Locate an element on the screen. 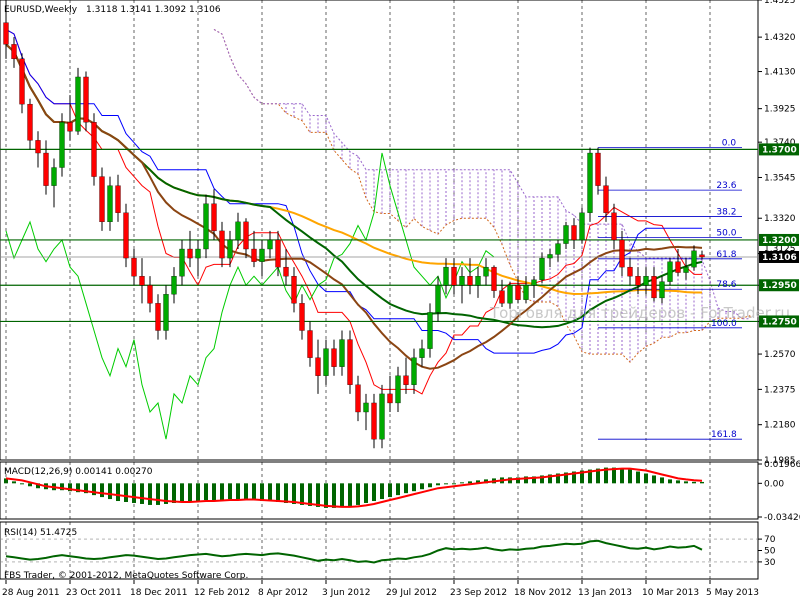 The width and height of the screenshot is (800, 600). price-tick-label: 1.1985 is located at coordinates (780, 461).